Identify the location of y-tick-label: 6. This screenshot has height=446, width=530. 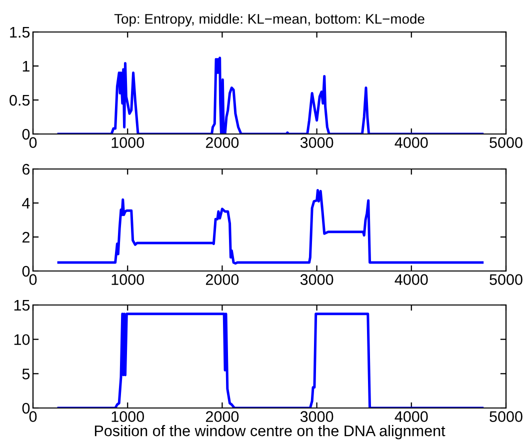
(26, 169).